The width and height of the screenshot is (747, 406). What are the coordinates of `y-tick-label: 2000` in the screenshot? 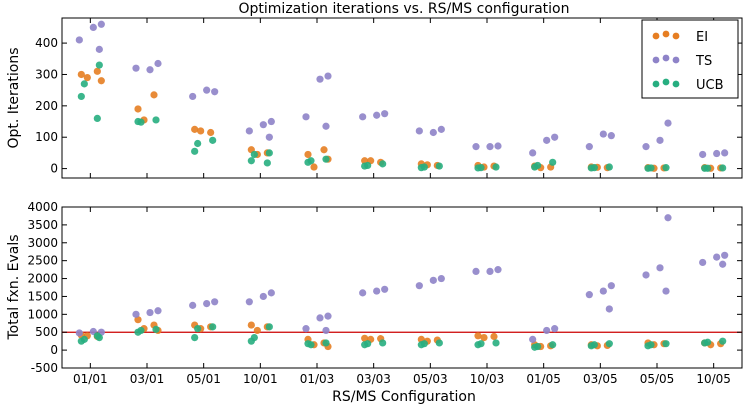 It's located at (42, 279).